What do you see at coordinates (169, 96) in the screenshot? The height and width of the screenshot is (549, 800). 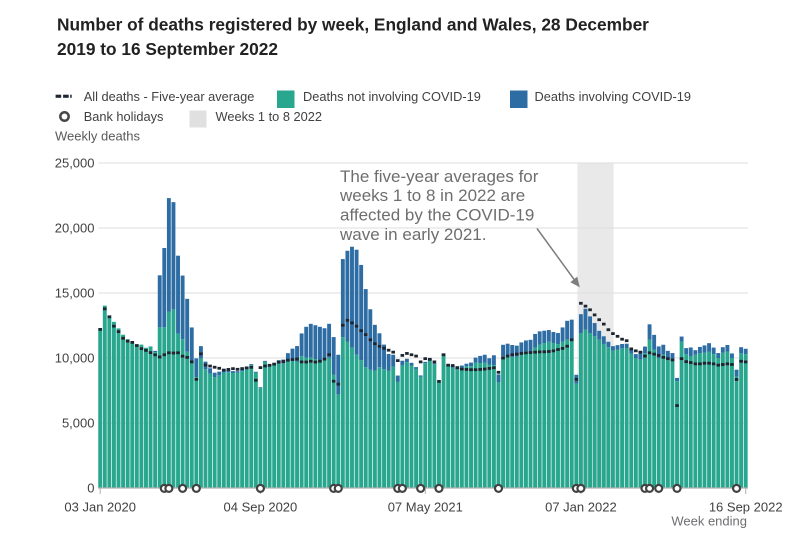 I see `svg-text: All deaths - Five-year average` at bounding box center [169, 96].